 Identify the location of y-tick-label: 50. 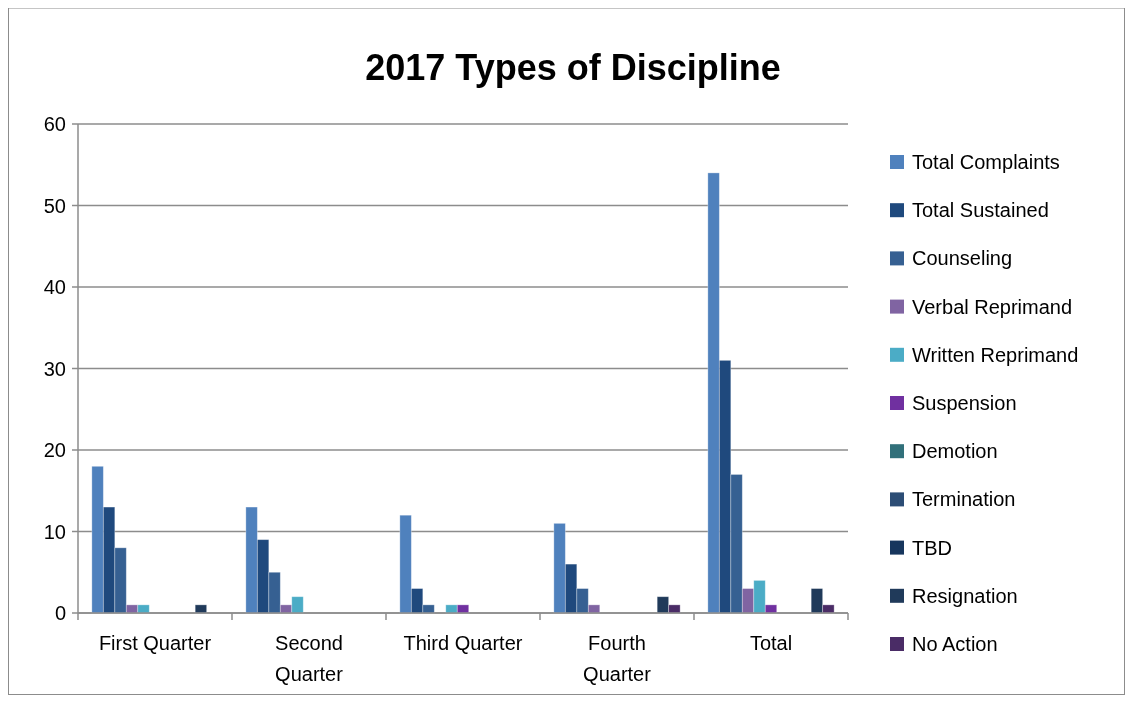
(54, 205).